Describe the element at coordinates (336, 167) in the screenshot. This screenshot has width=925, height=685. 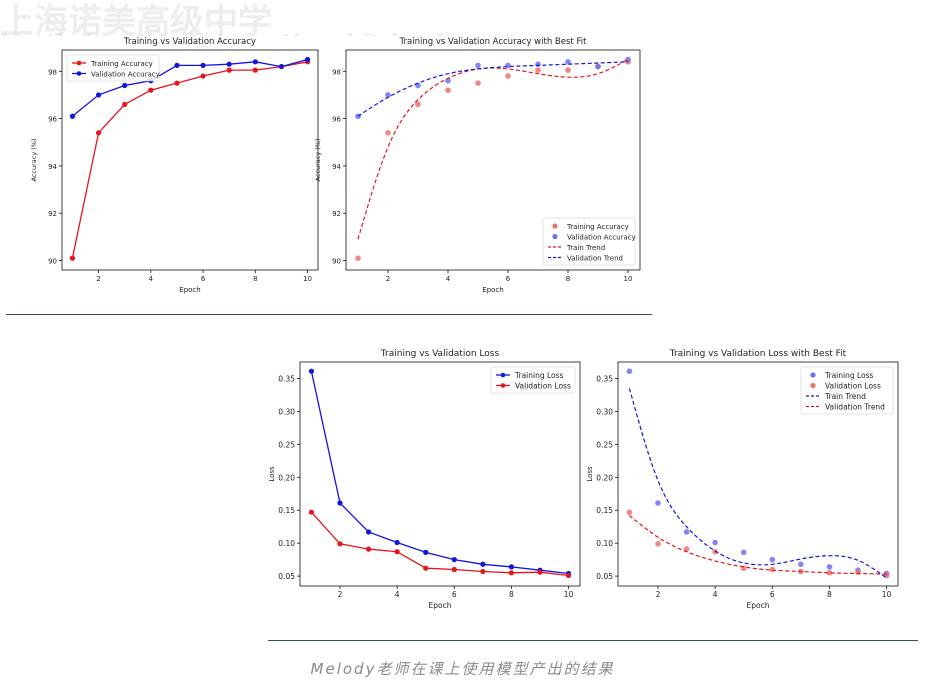
I see `y-tick-label: 94` at that location.